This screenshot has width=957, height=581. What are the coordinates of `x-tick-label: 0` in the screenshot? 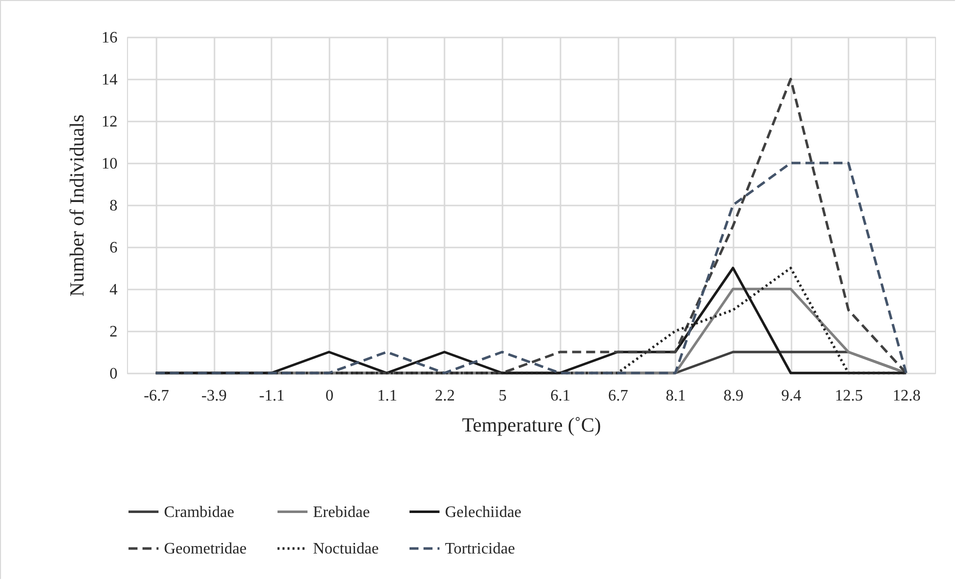 It's located at (330, 396).